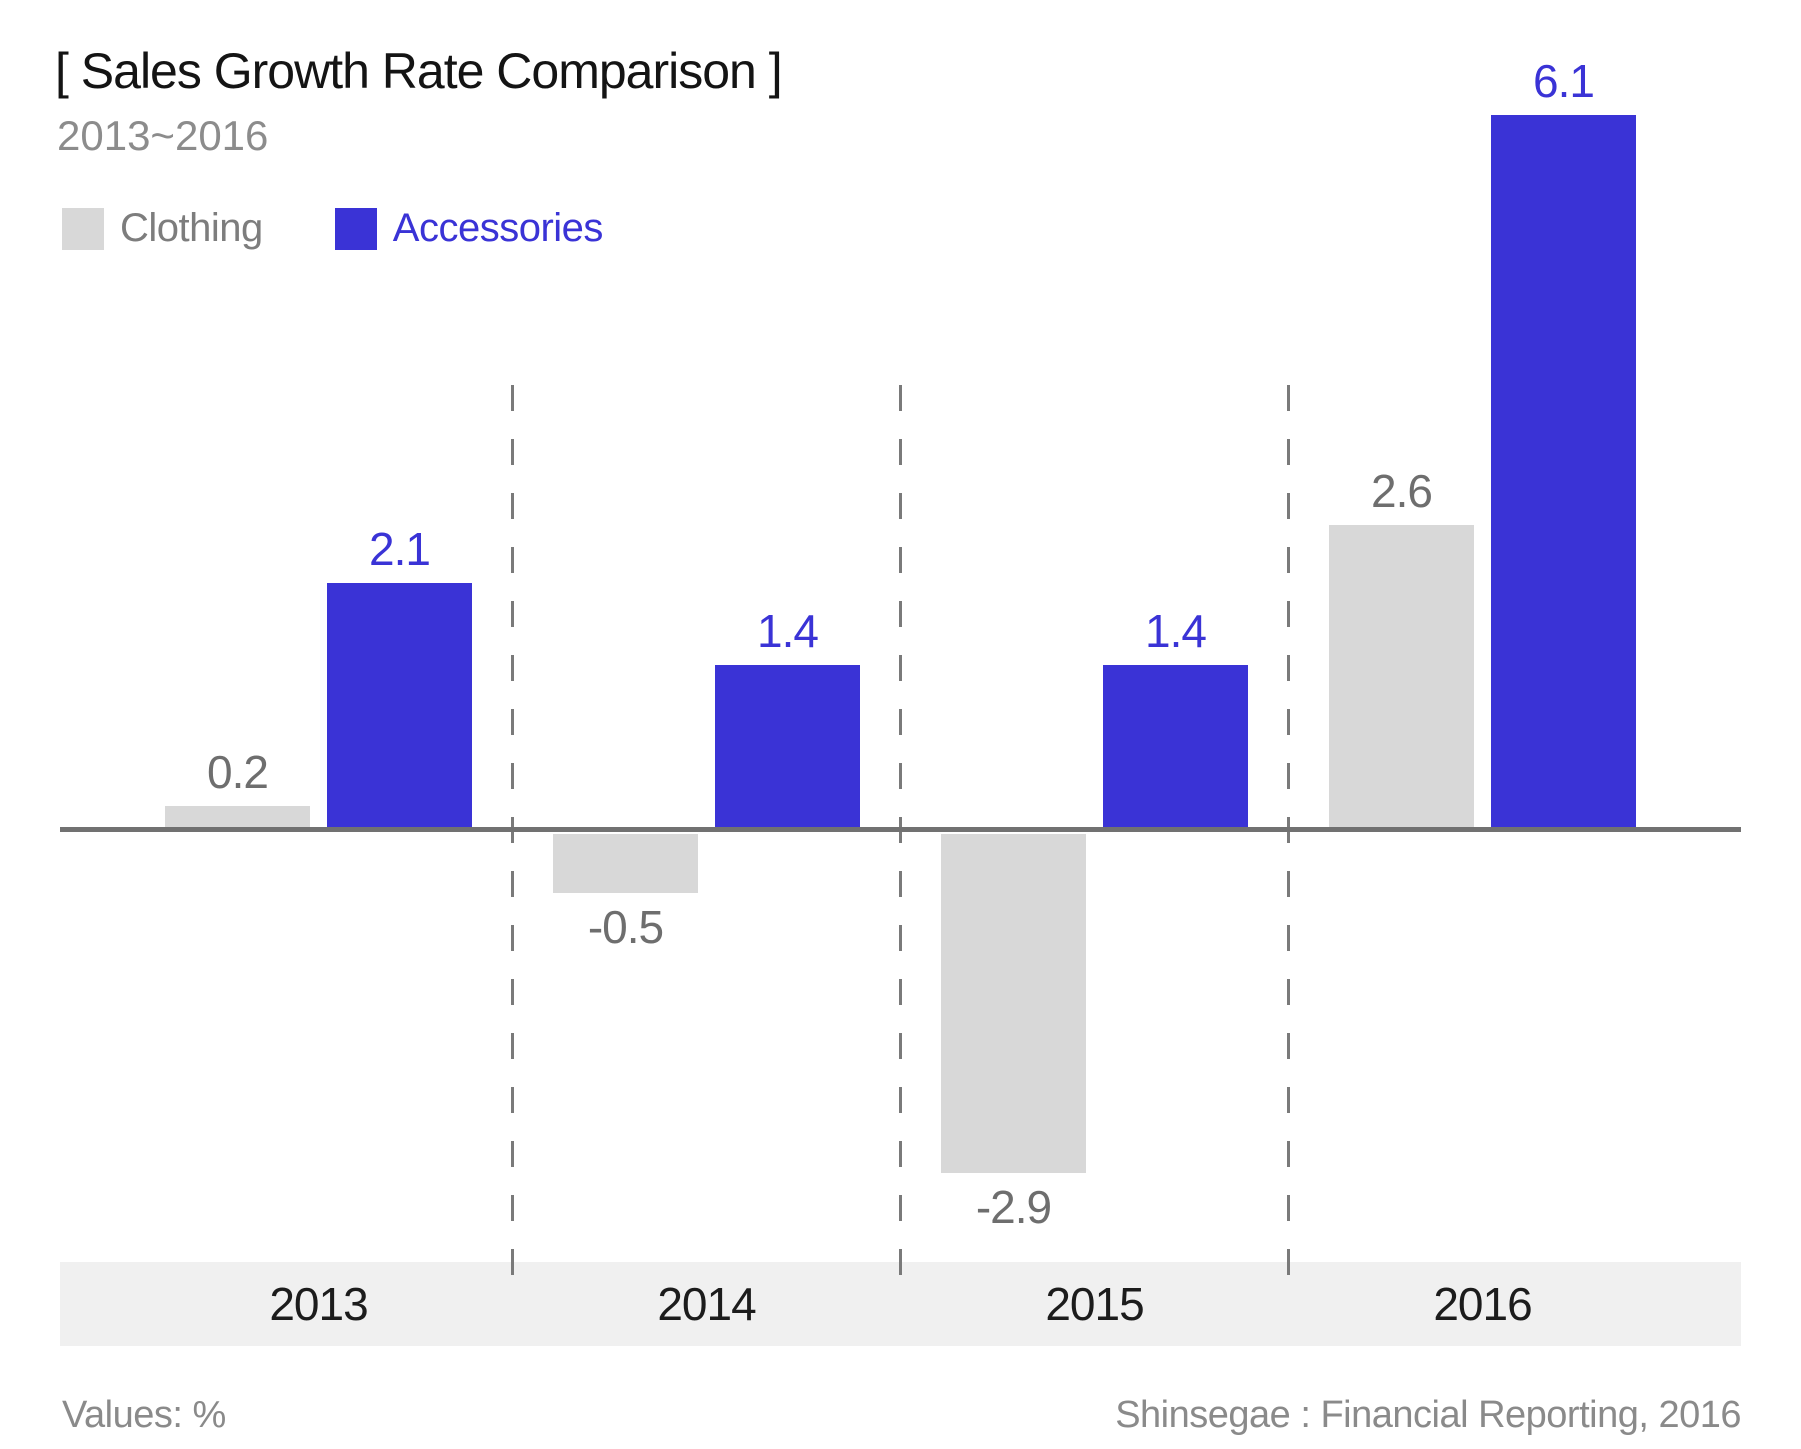 This screenshot has width=1801, height=1449. I want to click on legend-item-clothing: Clothing, so click(162, 228).